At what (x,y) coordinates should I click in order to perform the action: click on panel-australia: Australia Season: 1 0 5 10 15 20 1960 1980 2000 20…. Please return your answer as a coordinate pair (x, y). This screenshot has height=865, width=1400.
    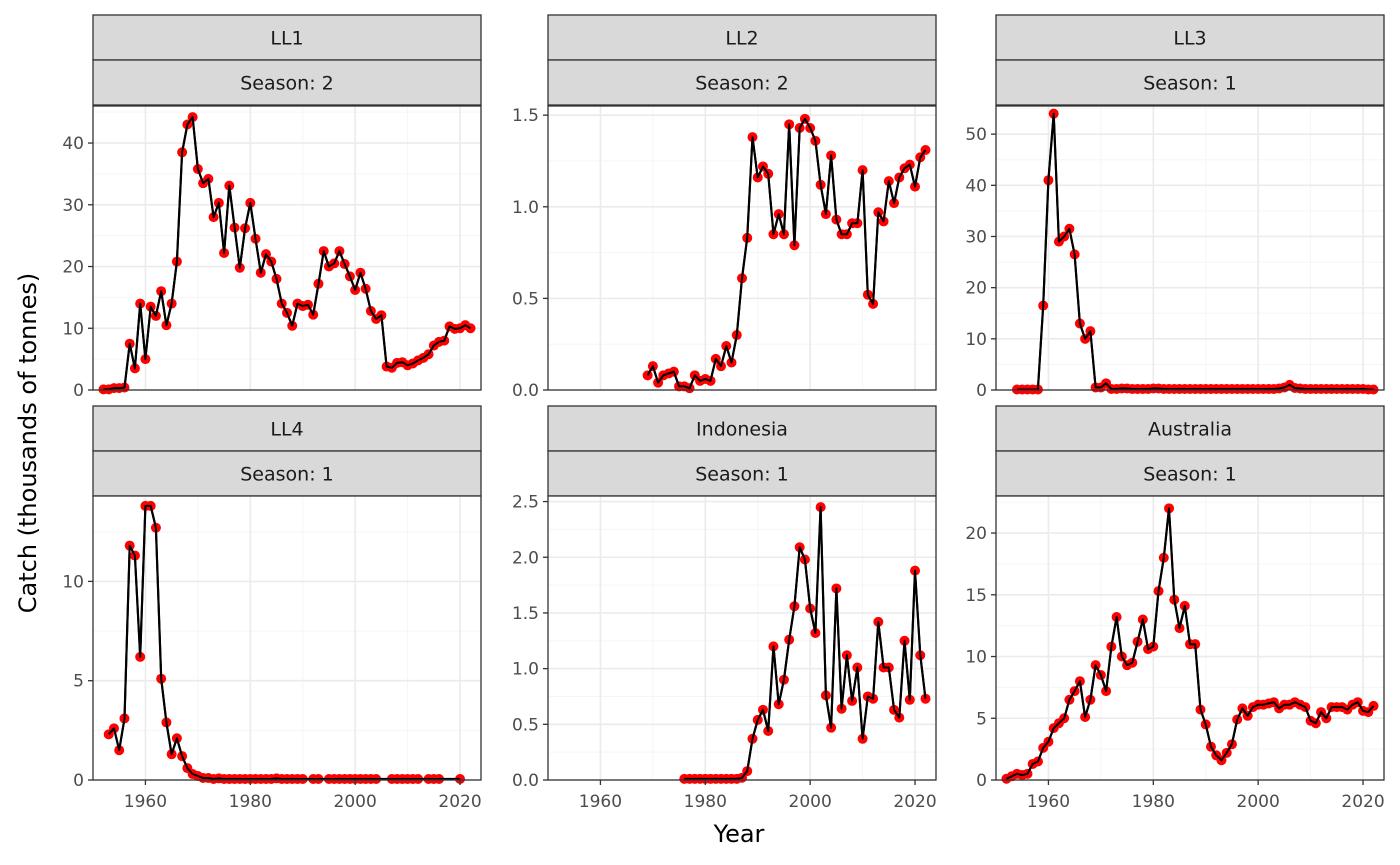
    Looking at the image, I should click on (1175, 608).